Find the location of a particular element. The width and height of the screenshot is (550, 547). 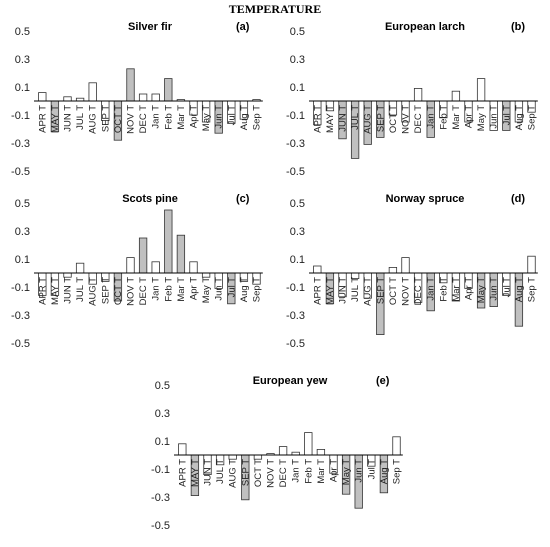

panel-label: (a) is located at coordinates (243, 27).